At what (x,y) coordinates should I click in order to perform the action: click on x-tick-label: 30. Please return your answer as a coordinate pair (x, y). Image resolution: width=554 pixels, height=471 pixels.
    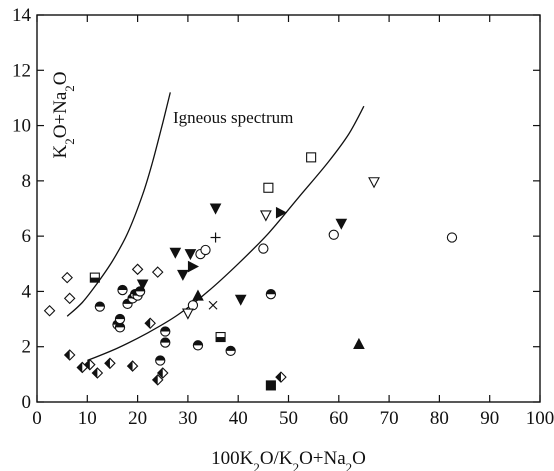
    Looking at the image, I should click on (187, 418).